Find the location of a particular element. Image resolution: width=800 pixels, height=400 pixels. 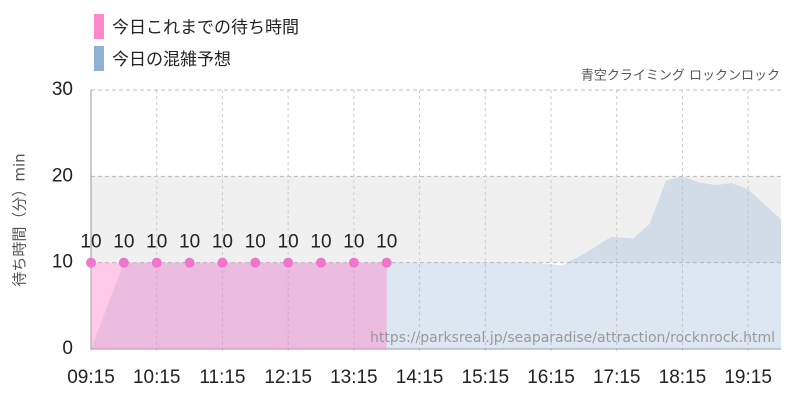

x-tick-label: 17:15 is located at coordinates (617, 377).